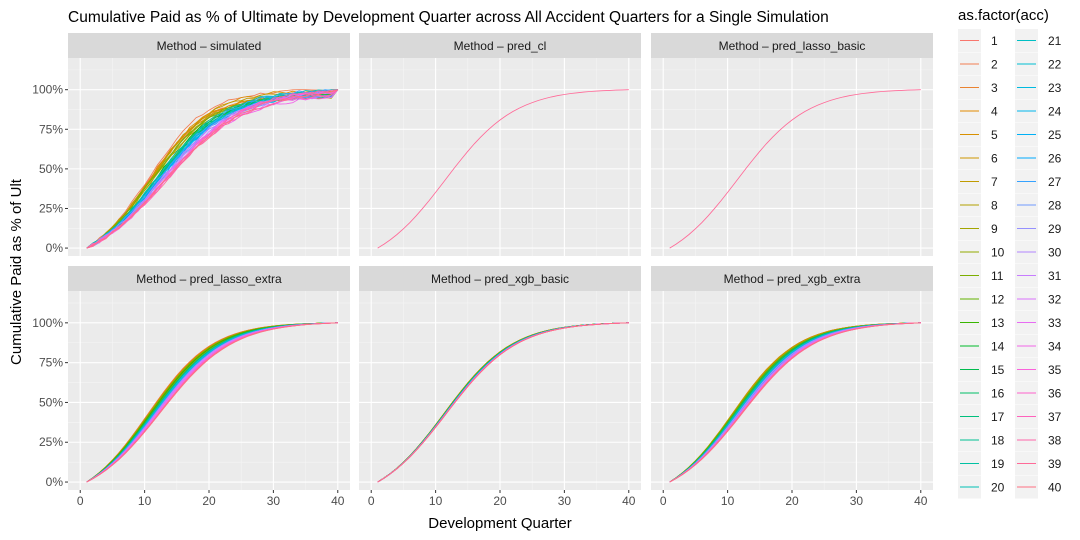  I want to click on facet-panel-pred_lasso_basic: Method – pred_lasso_basic, so click(792, 144).